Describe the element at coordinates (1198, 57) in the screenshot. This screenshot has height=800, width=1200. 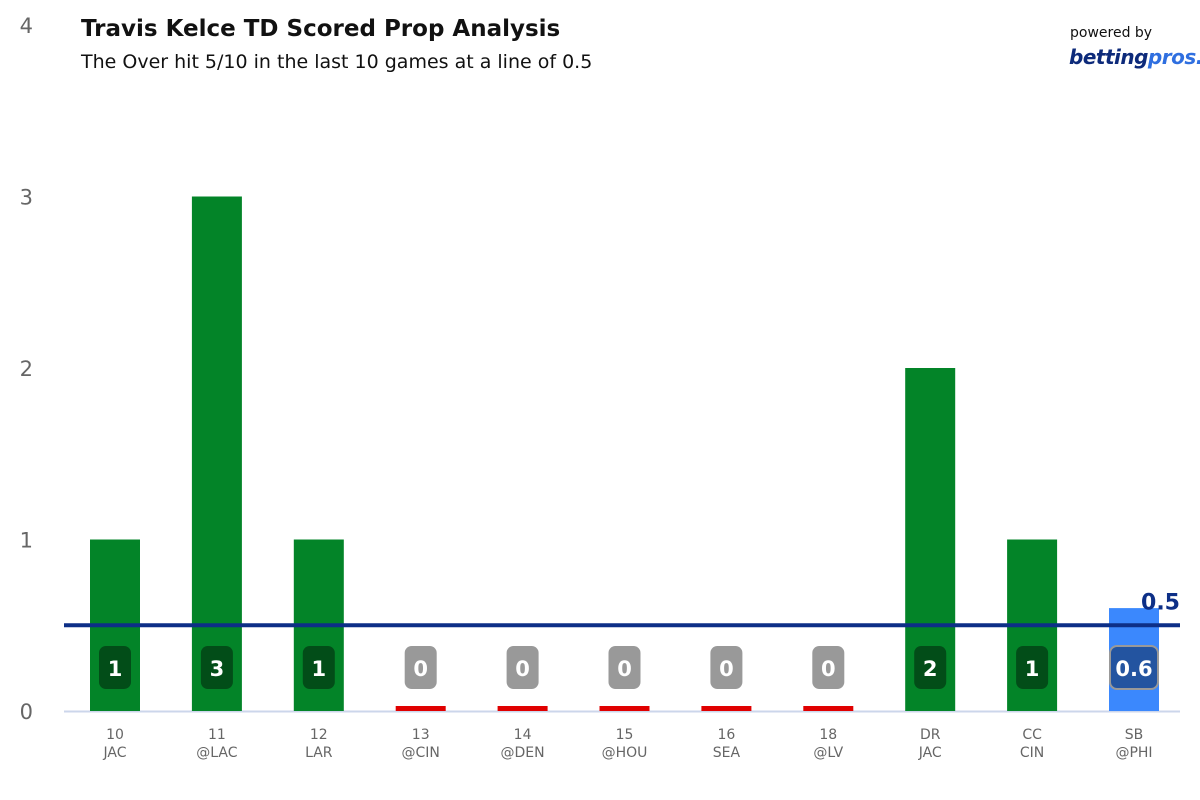
I see `logo-part: .` at that location.